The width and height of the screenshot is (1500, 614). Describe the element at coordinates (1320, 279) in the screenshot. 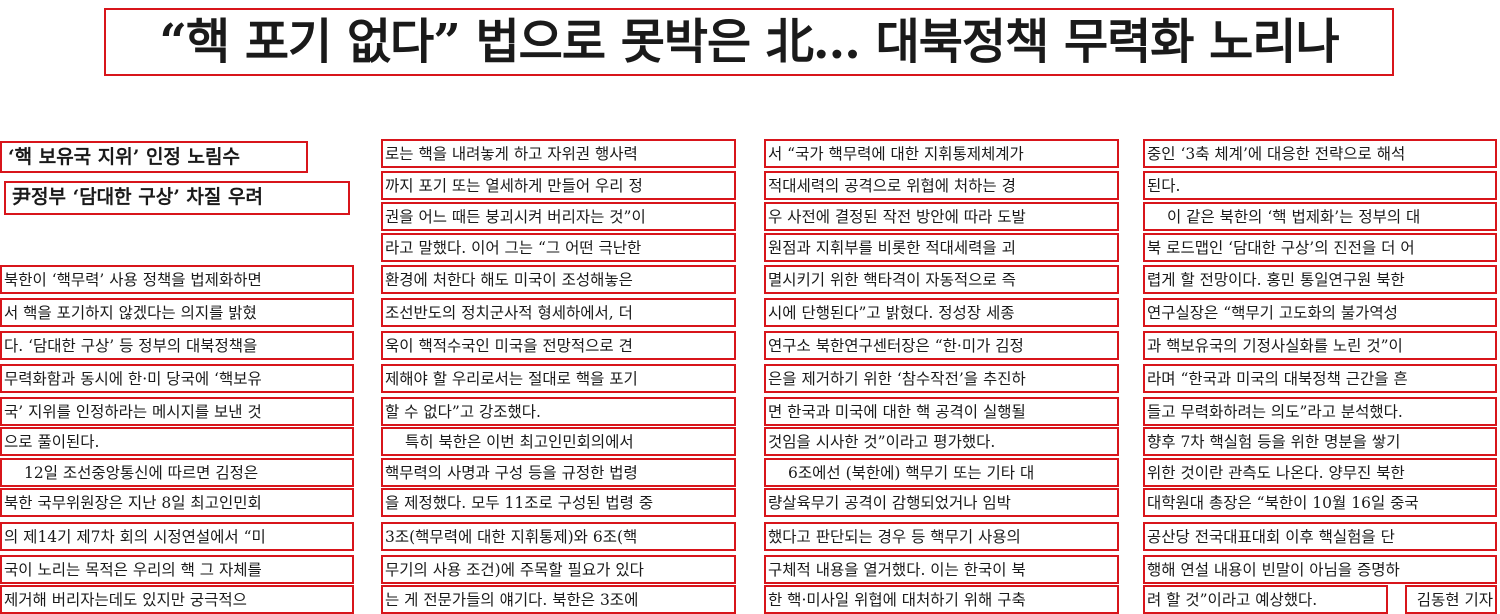

I see `body-line: 렵게 할 전망이다. 홍민 통일연구원 북한` at that location.